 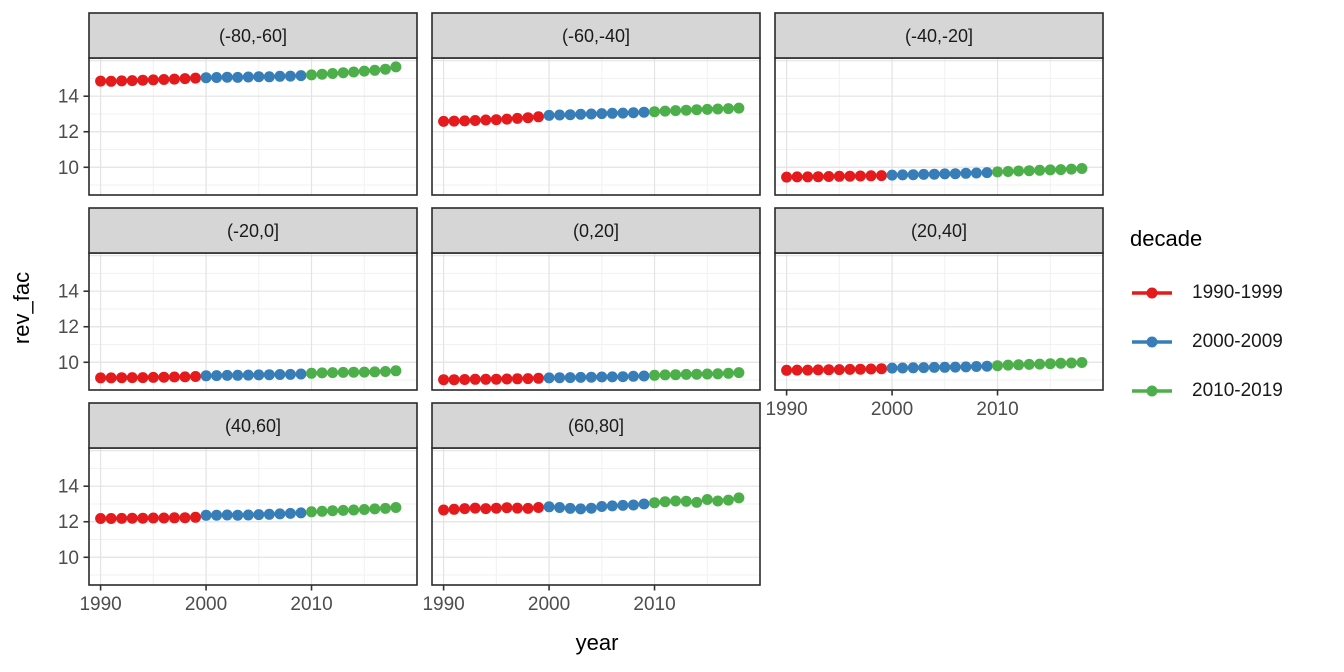 I want to click on facet-(40,60]: (40,60] 10 12 14 1990 2000 2010, so click(x=238, y=508).